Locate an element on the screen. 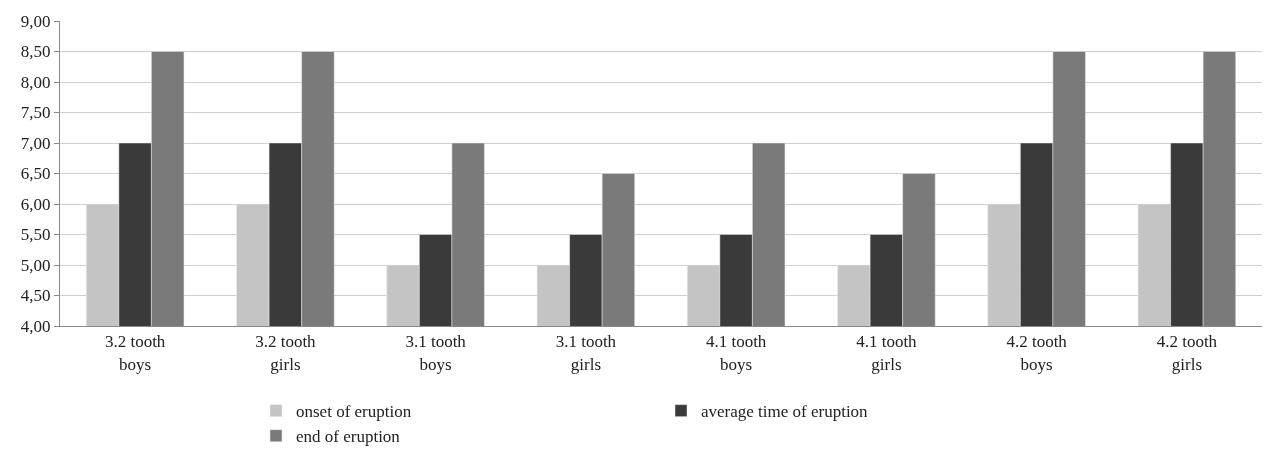 Image resolution: width=1282 pixels, height=466 pixels. y-tick-label: 4,50 is located at coordinates (35, 296).